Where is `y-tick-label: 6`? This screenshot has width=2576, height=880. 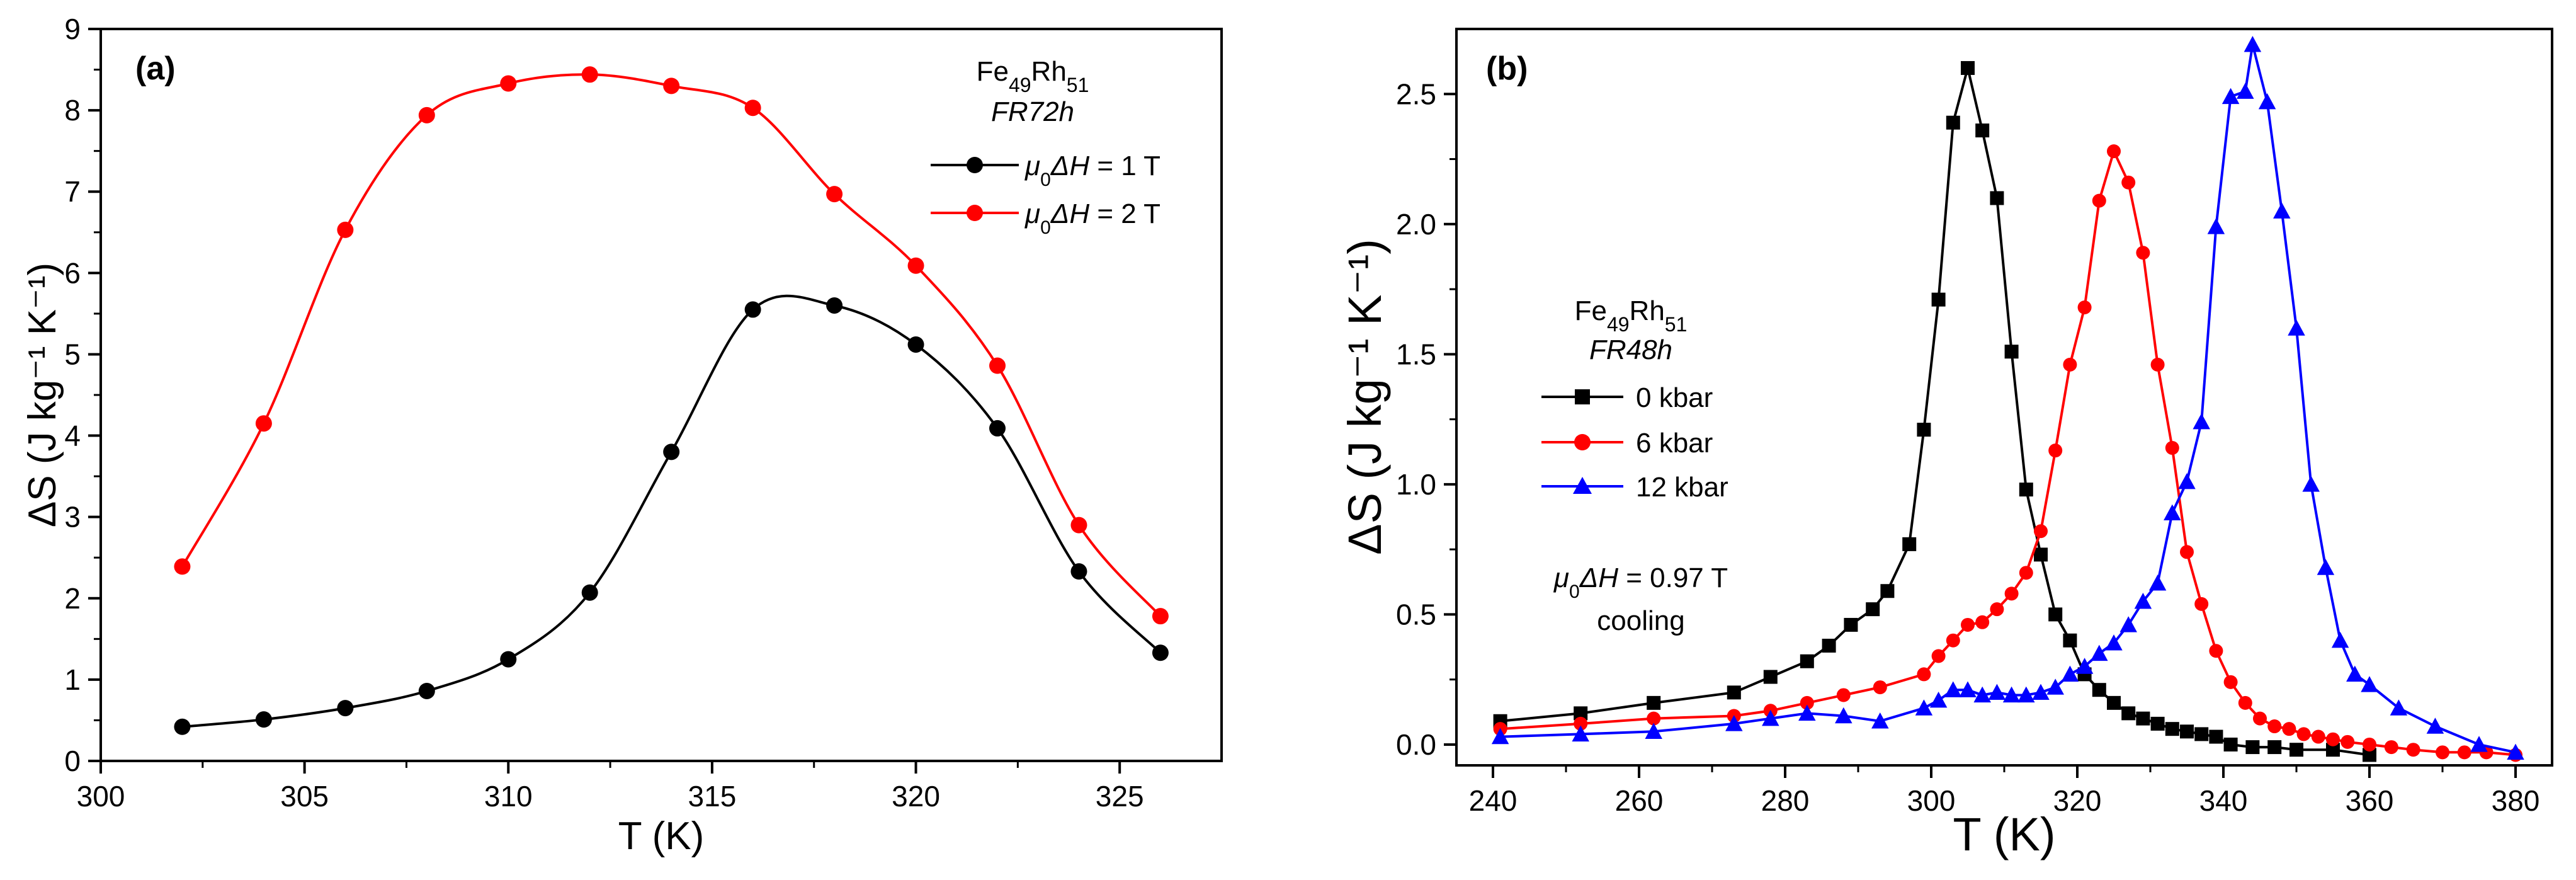 y-tick-label: 6 is located at coordinates (72, 272).